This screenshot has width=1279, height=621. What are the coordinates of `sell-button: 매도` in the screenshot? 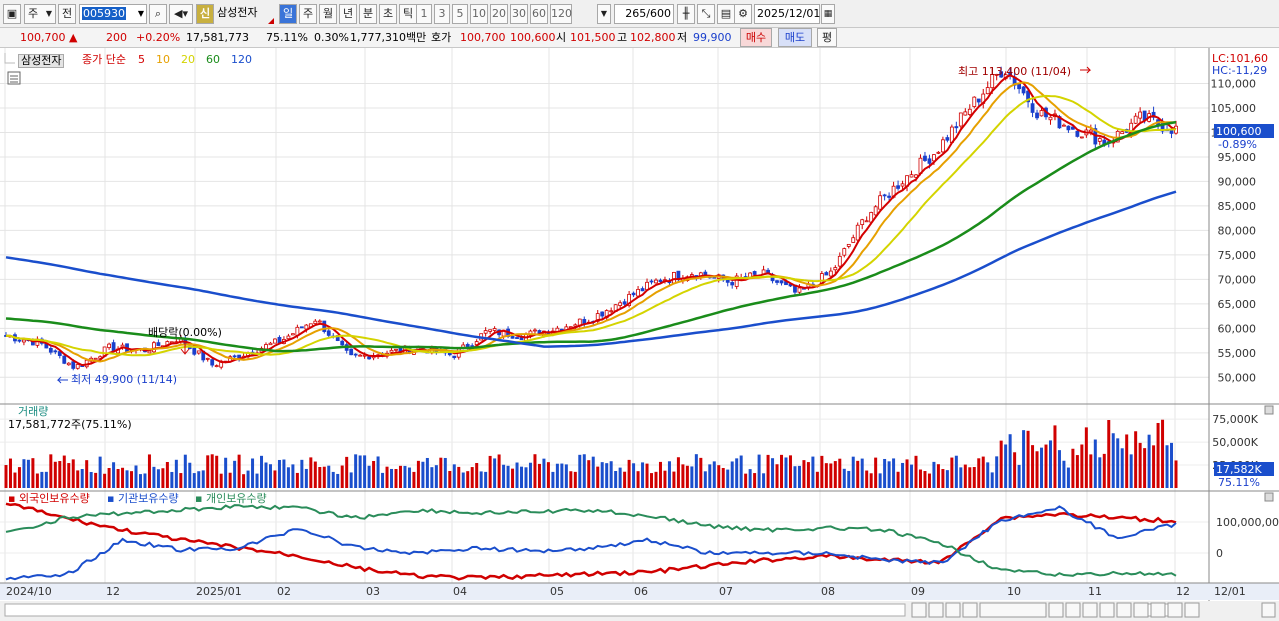 It's located at (795, 37).